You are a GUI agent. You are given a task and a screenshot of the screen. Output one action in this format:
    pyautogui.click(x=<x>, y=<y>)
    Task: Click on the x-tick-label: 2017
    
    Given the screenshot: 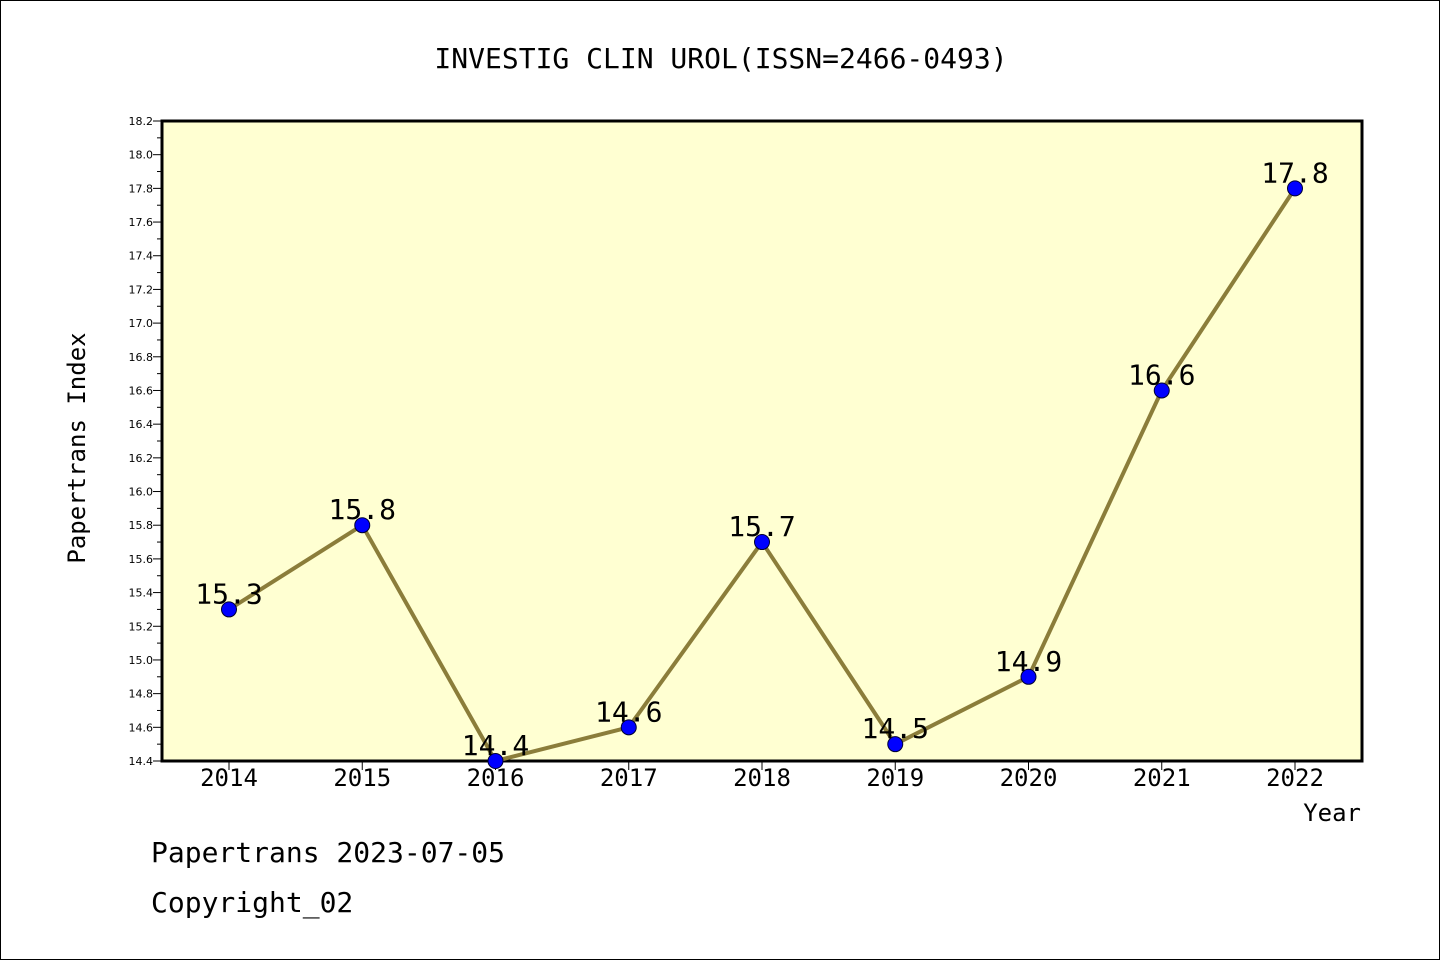 What is the action you would take?
    pyautogui.click(x=629, y=778)
    